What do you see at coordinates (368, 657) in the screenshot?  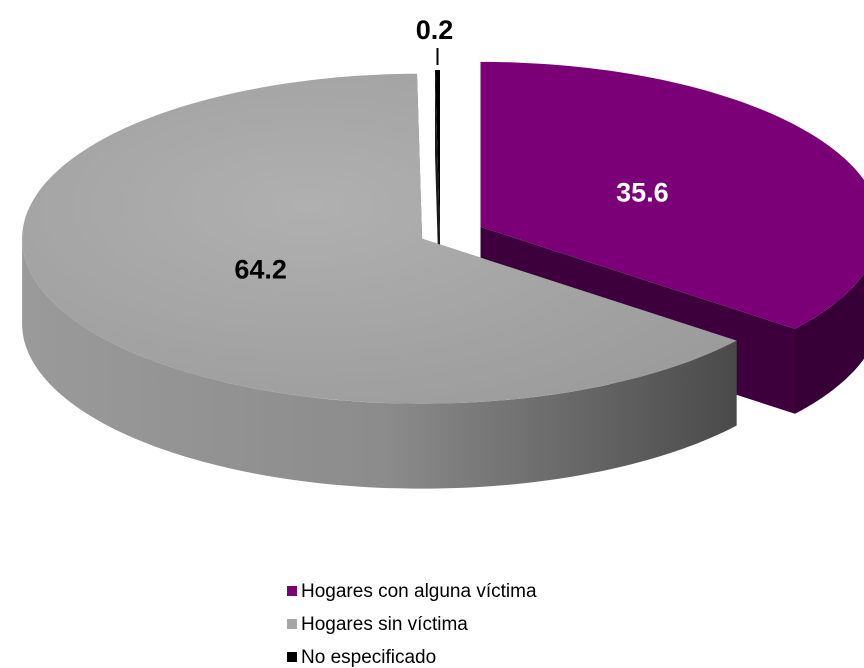 I see `legend-label: No especificado` at bounding box center [368, 657].